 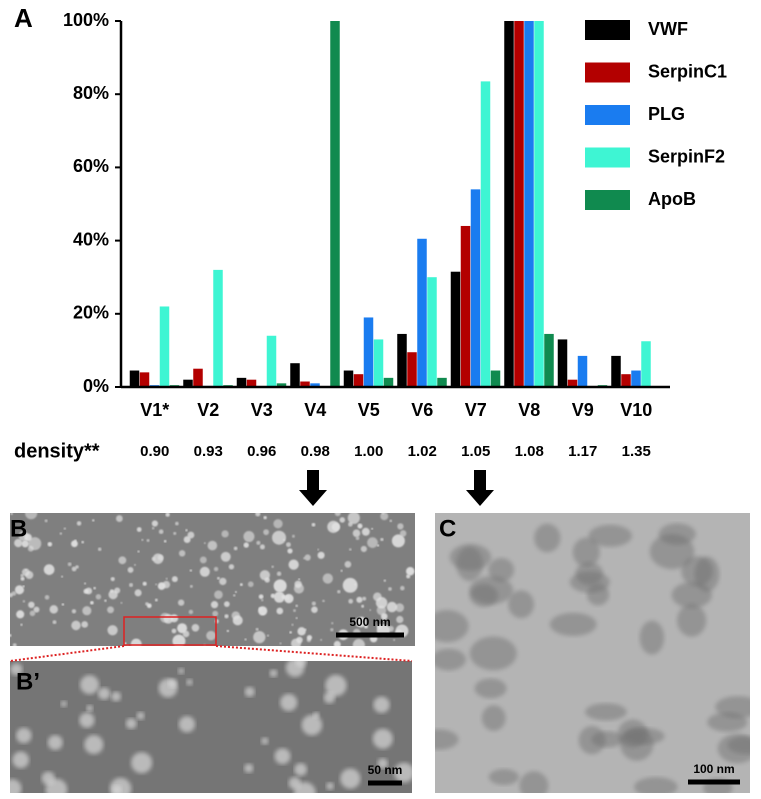 I want to click on legend-label: VWF, so click(x=668, y=29).